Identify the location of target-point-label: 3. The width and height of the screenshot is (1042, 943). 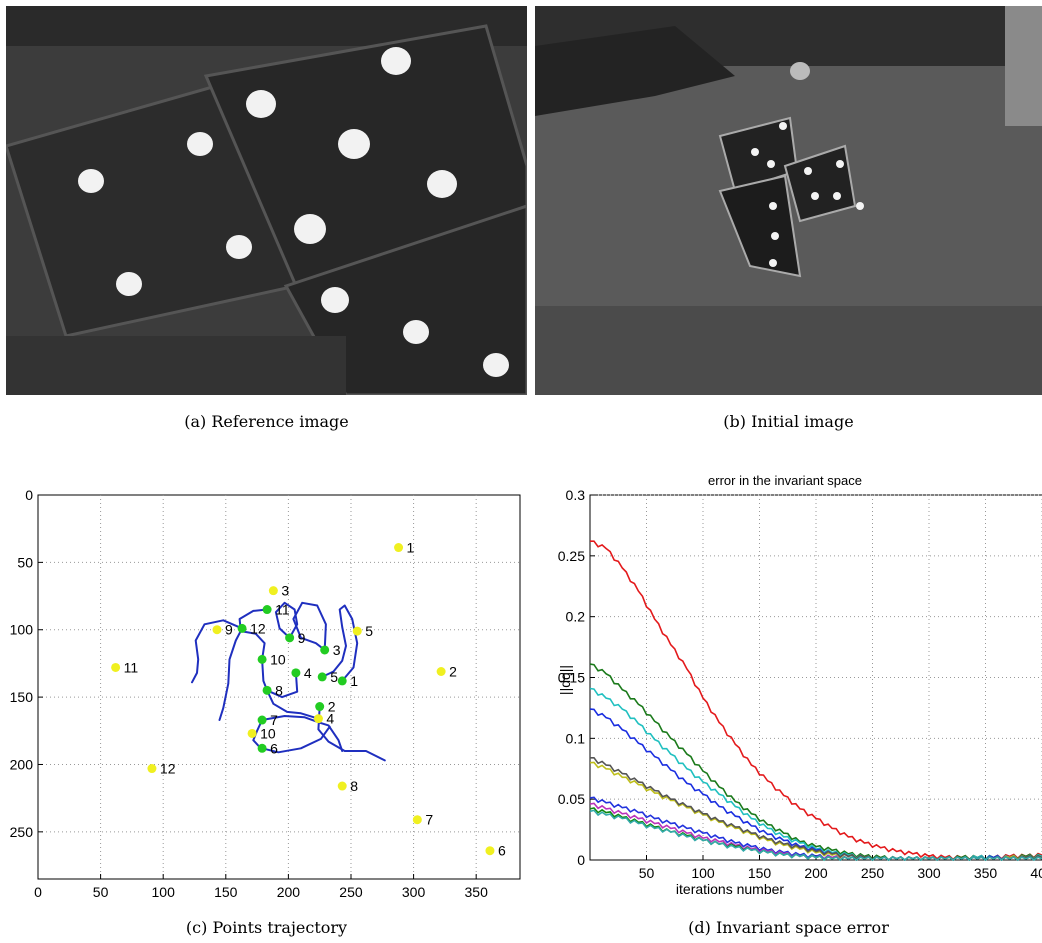
(285, 591).